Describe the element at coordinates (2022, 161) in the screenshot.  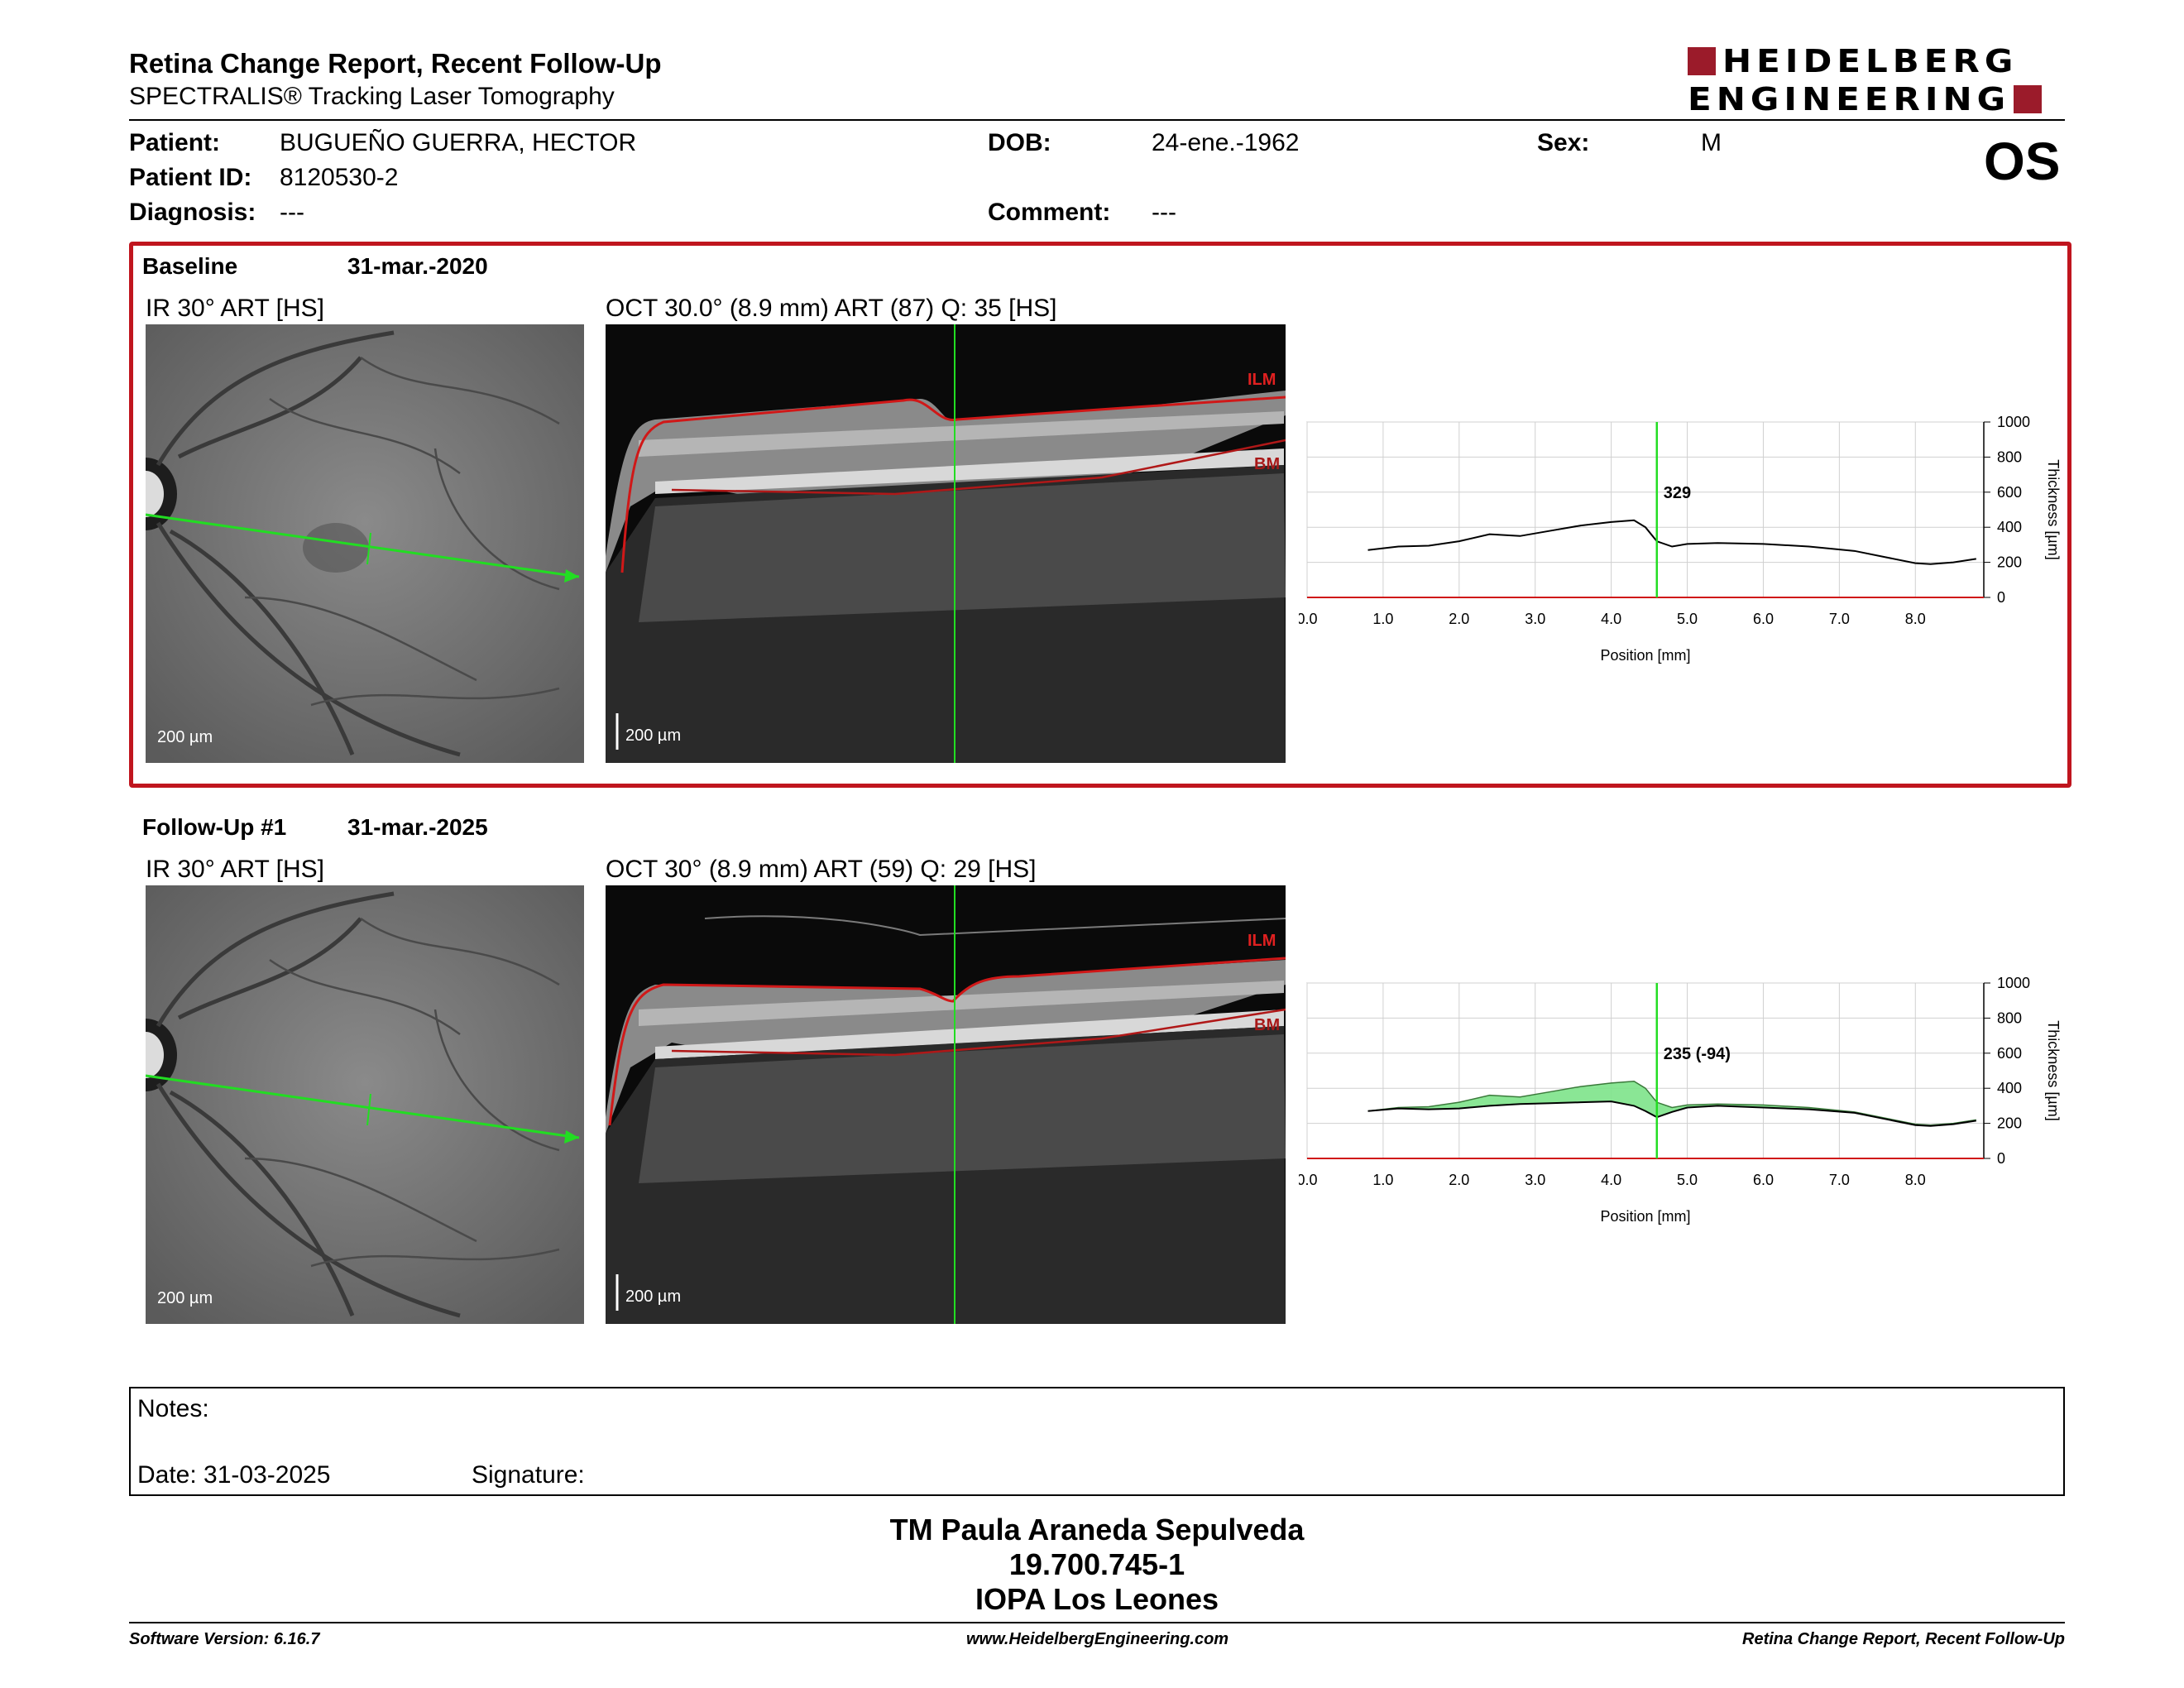
I see `eye-indicator: OS` at that location.